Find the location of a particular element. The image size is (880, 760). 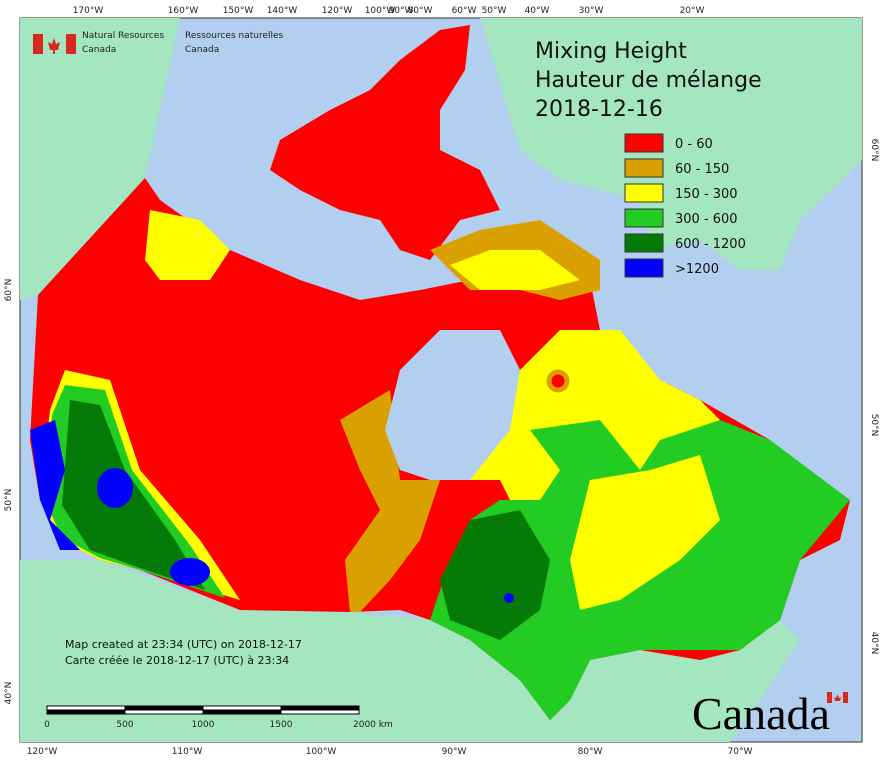

bc-dark-green is located at coordinates (133, 495).